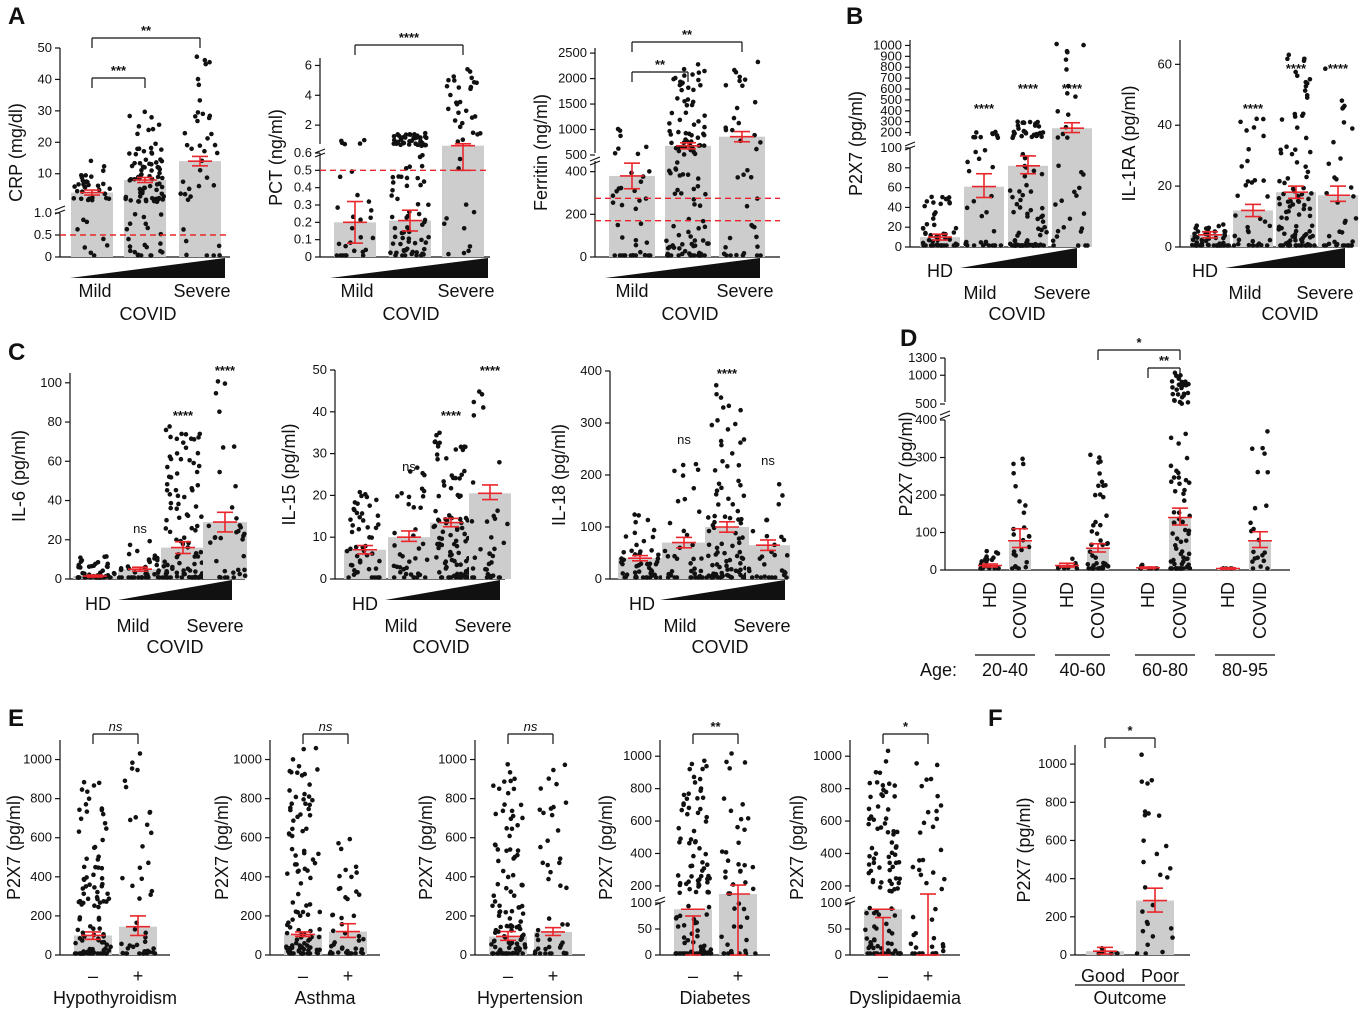 The height and width of the screenshot is (1009, 1360). What do you see at coordinates (16, 152) in the screenshot?
I see `y-axis-title: CRP (mg/dl)` at bounding box center [16, 152].